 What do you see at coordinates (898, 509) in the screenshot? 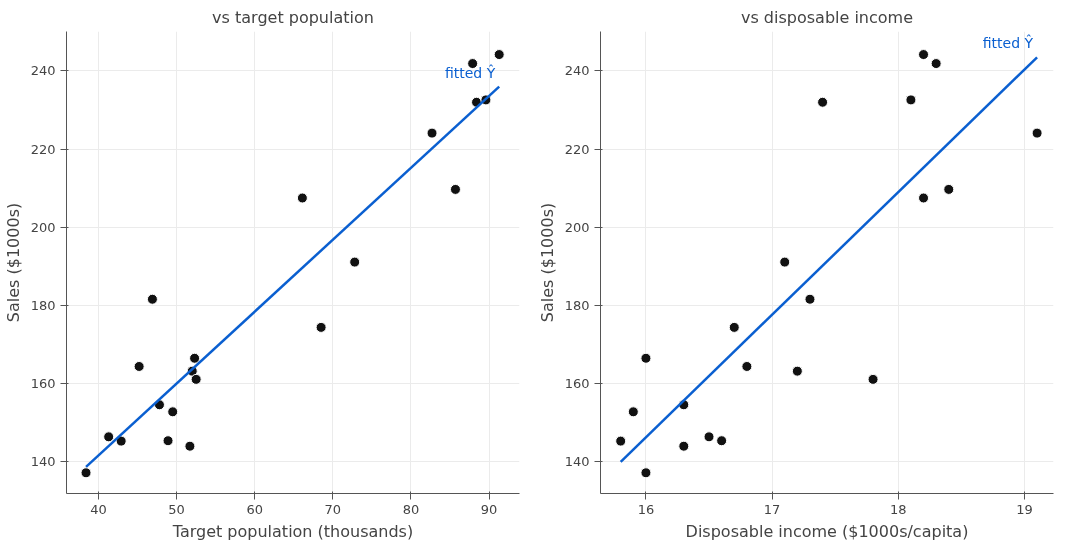
I see `x-tick-label: 18` at bounding box center [898, 509].